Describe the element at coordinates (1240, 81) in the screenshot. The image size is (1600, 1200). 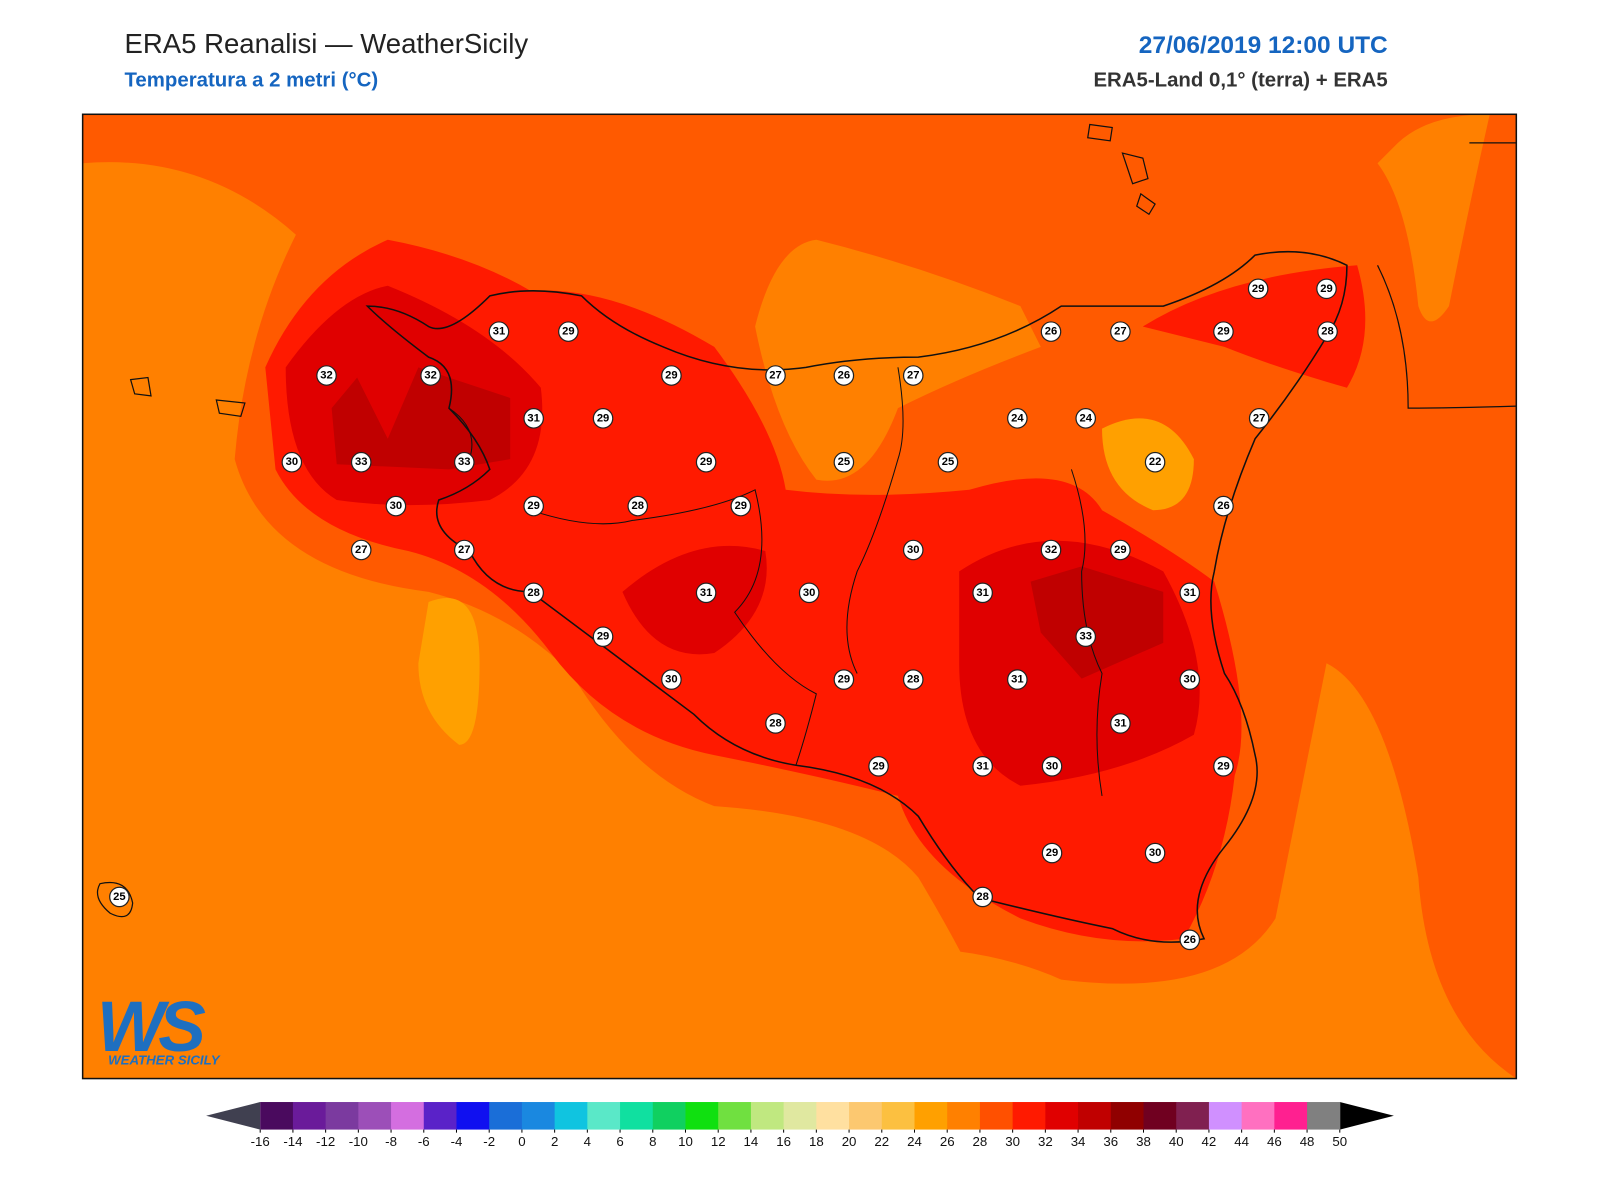
I see `source: ERA5-Land 0,1° (terra) + ERA5` at that location.